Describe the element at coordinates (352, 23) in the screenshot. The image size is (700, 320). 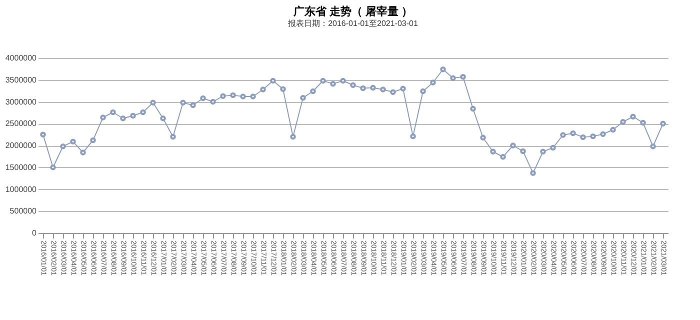
I see `chart-subtitle: 报表日期：2016-01-01至2021-03-01` at that location.